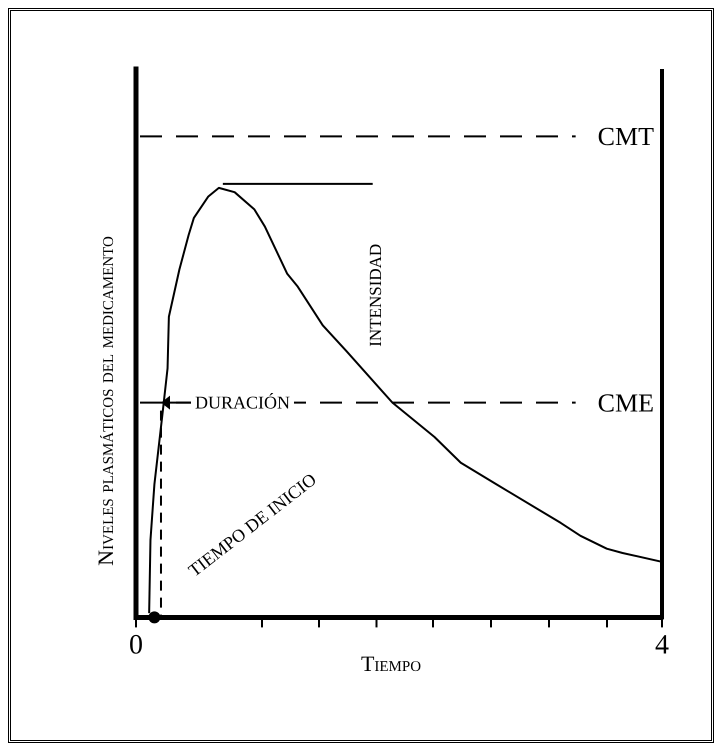 This screenshot has height=751, width=722. What do you see at coordinates (391, 663) in the screenshot?
I see `x-axis-title: Tiempo` at bounding box center [391, 663].